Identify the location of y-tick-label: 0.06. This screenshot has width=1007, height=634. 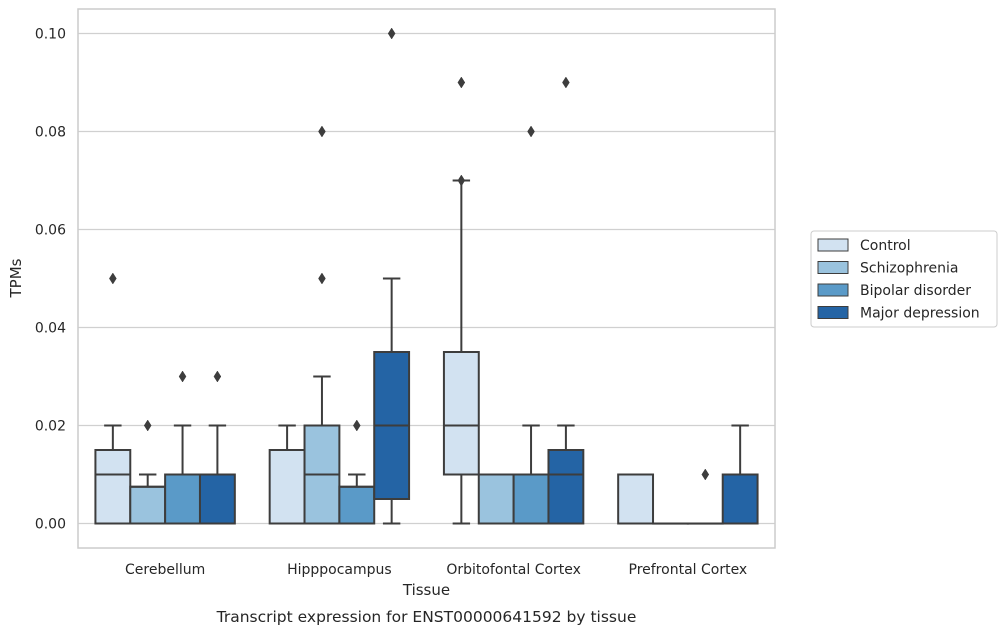
(50, 231).